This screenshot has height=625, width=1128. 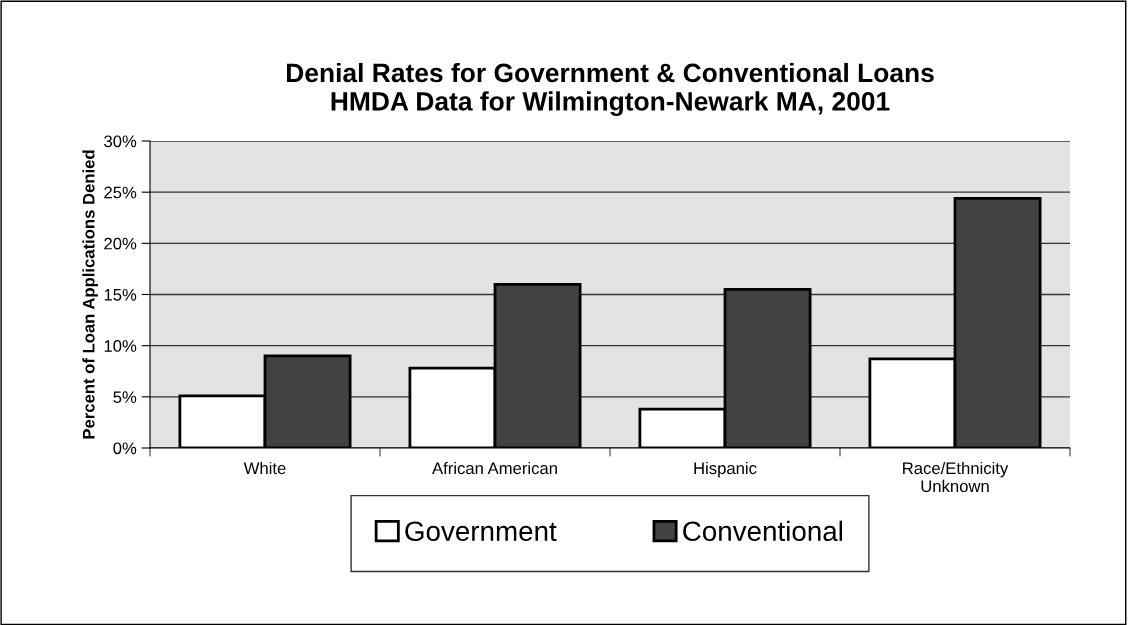 I want to click on x-tick-label: Hispanic, so click(x=725, y=469).